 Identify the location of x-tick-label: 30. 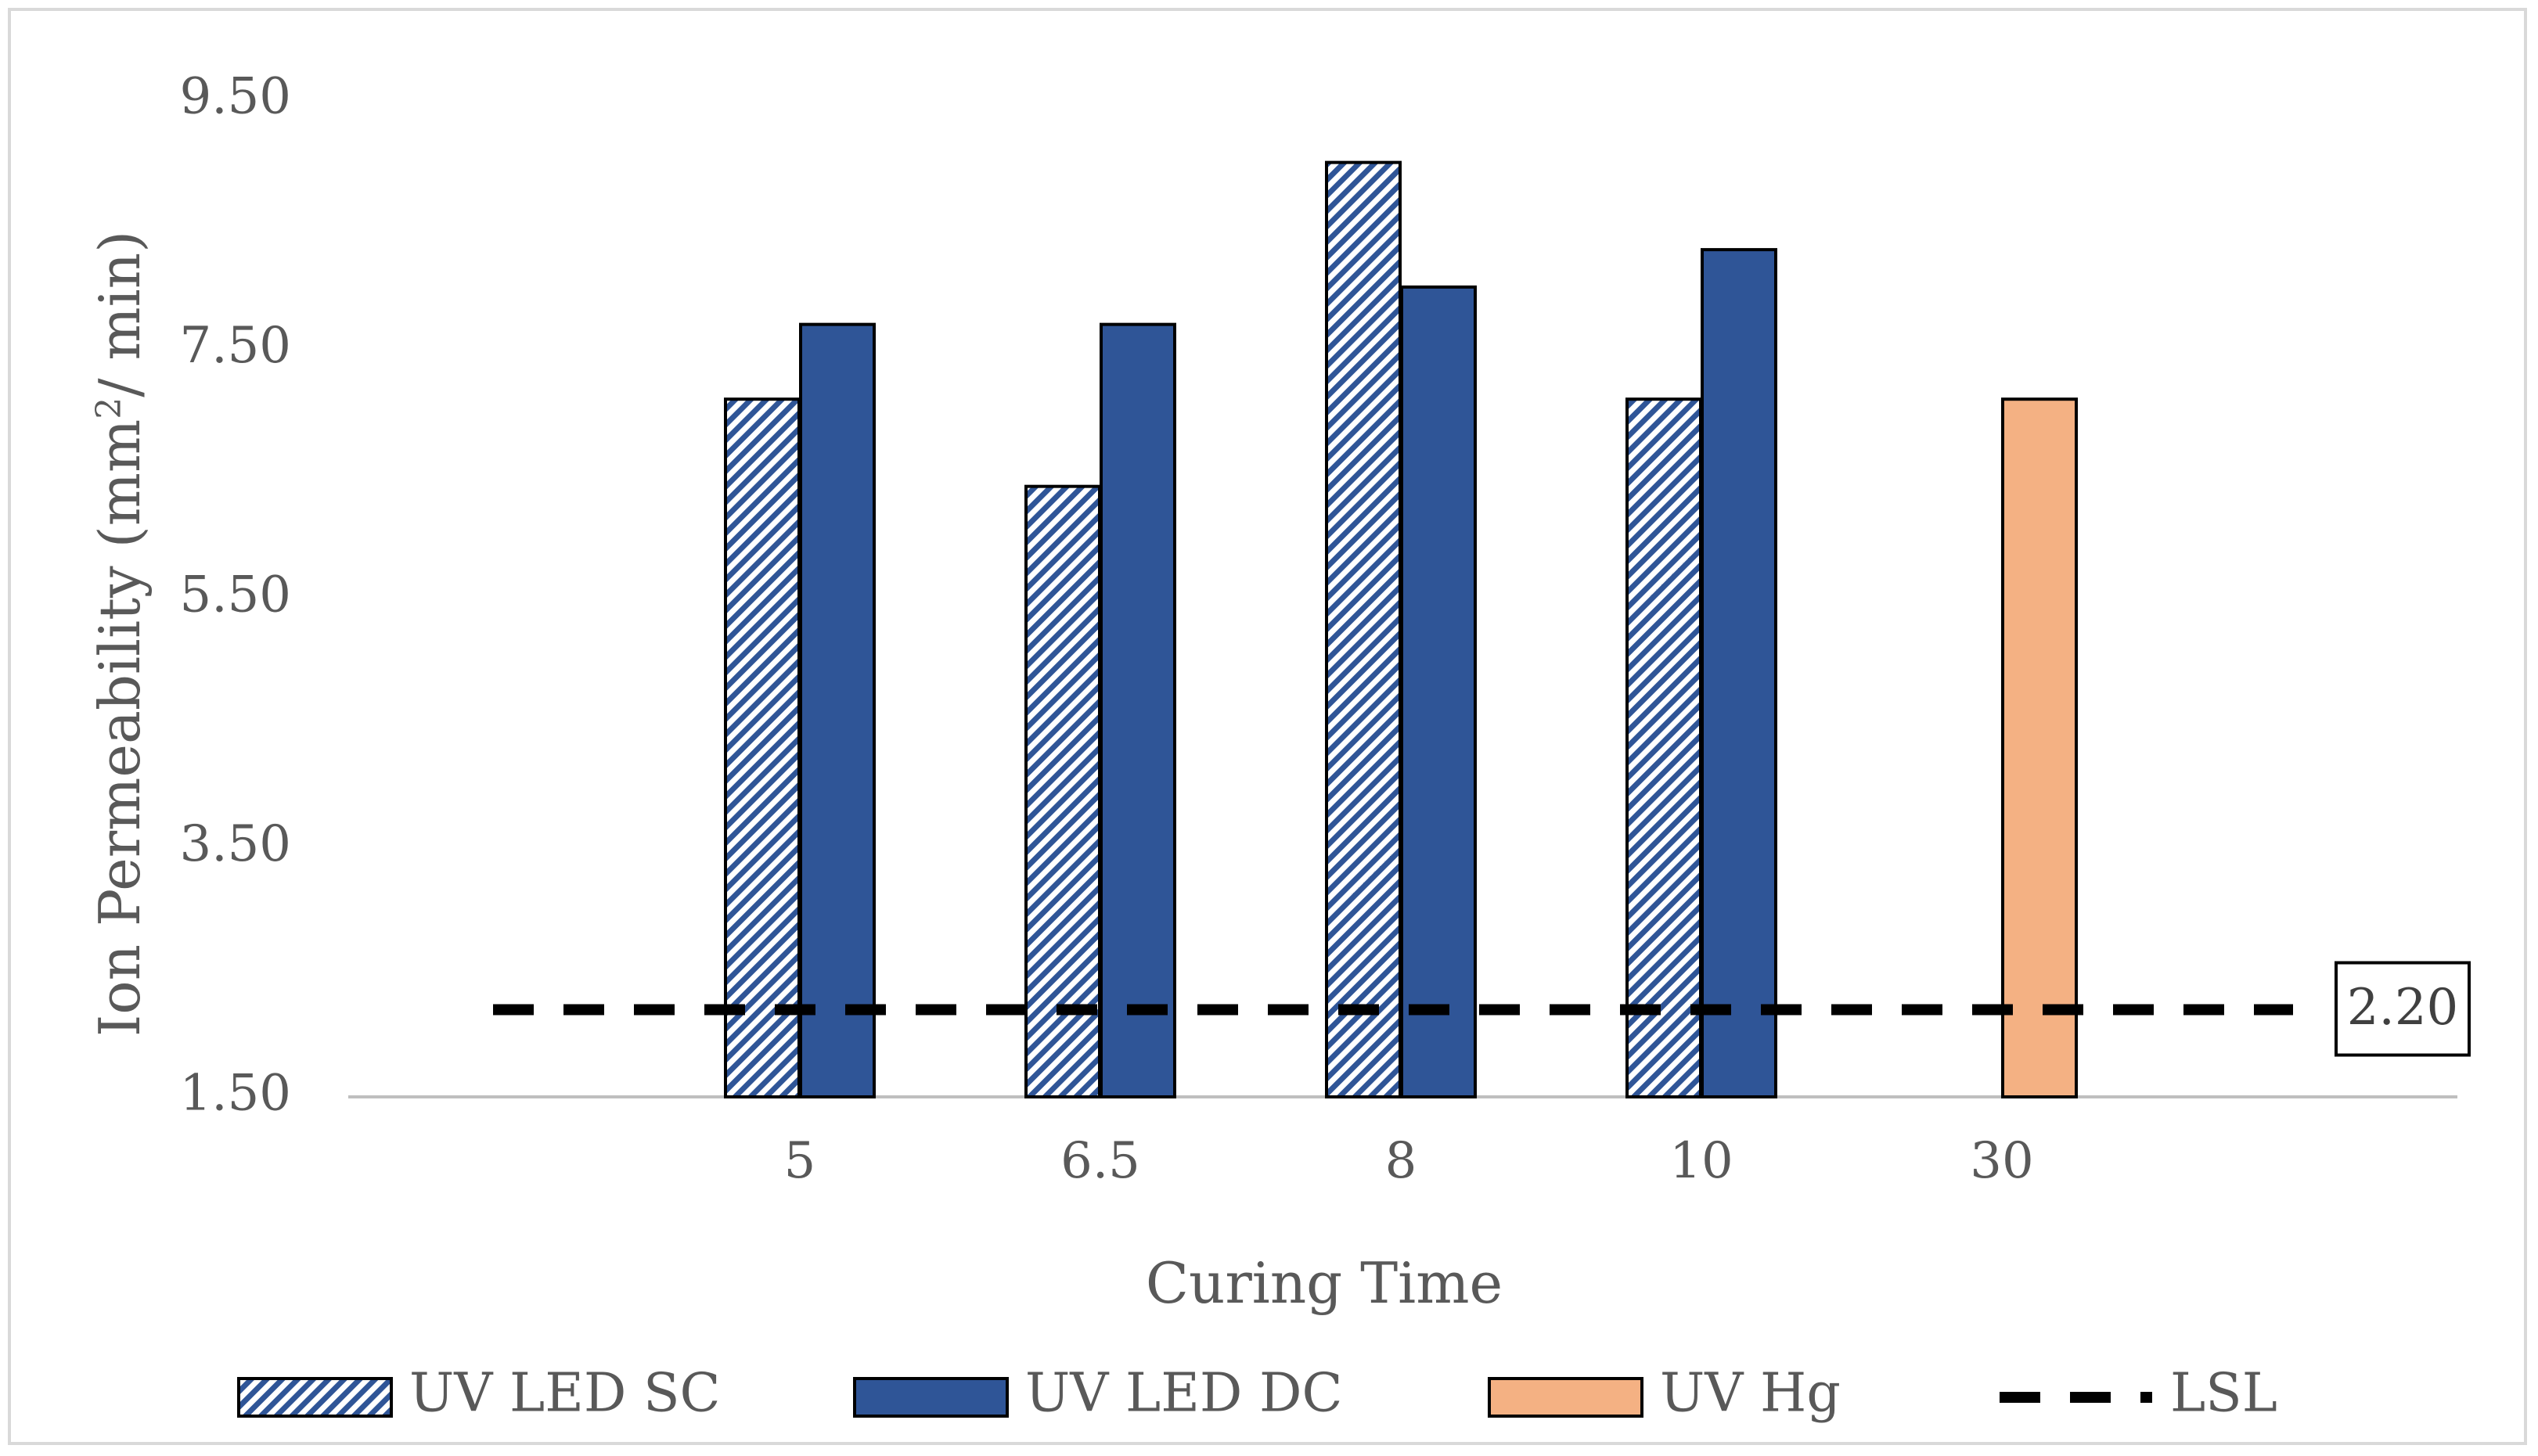
(2001, 1161).